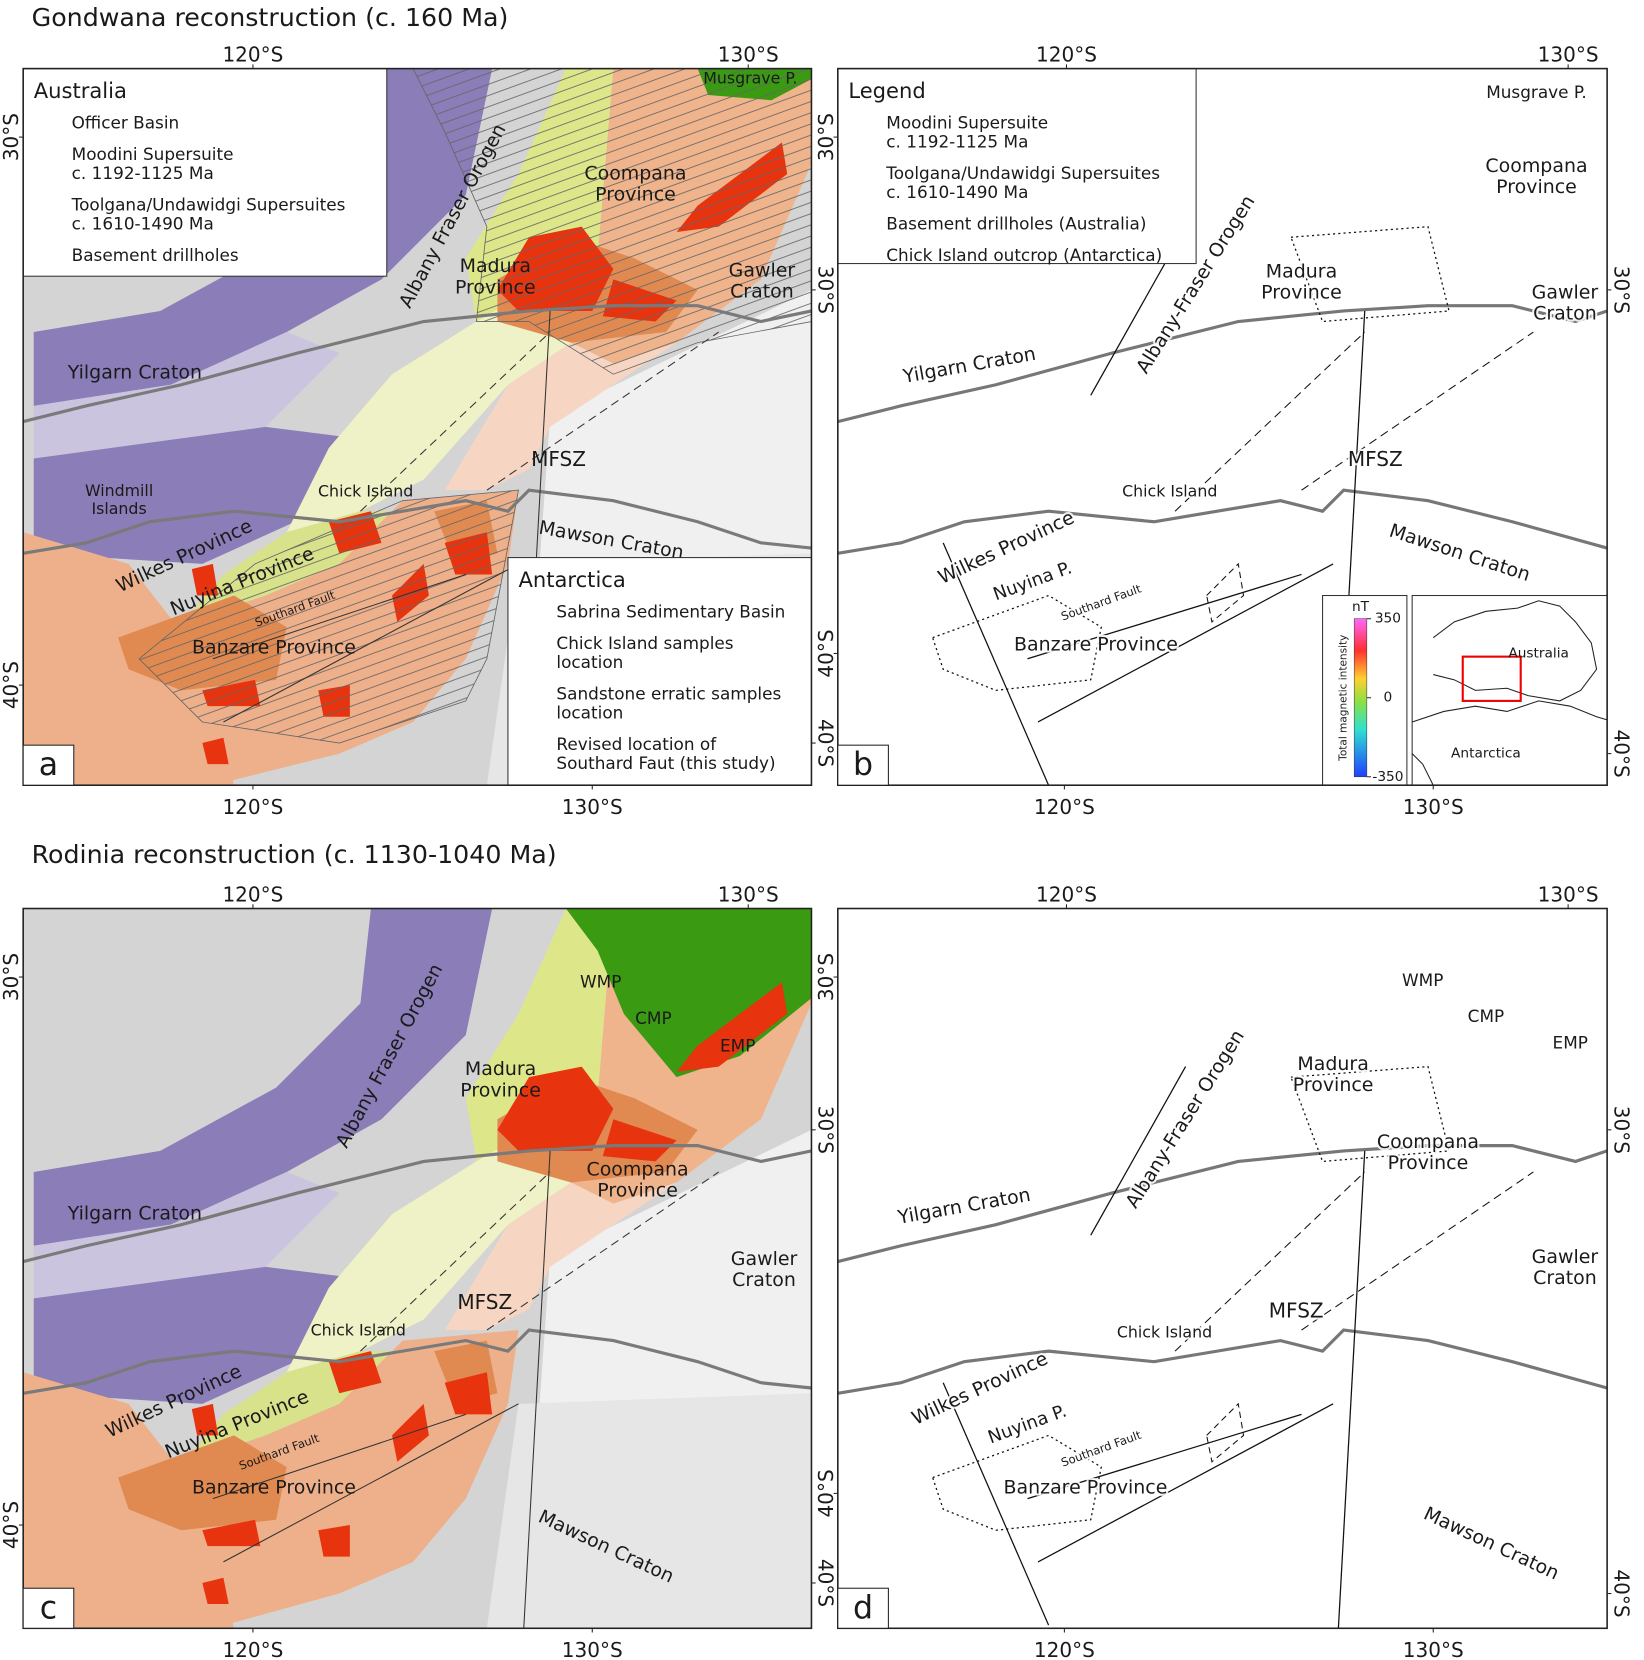 This screenshot has width=1644, height=1660. What do you see at coordinates (1388, 619) in the screenshot?
I see `colorbar-tick-label: 350` at bounding box center [1388, 619].